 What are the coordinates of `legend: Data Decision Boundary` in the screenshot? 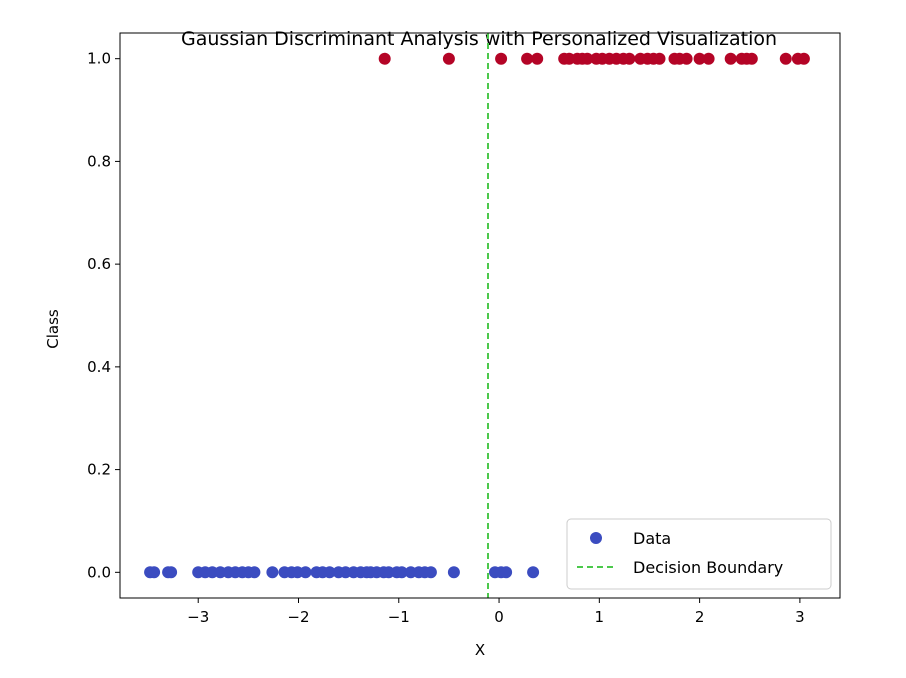 It's located at (699, 554).